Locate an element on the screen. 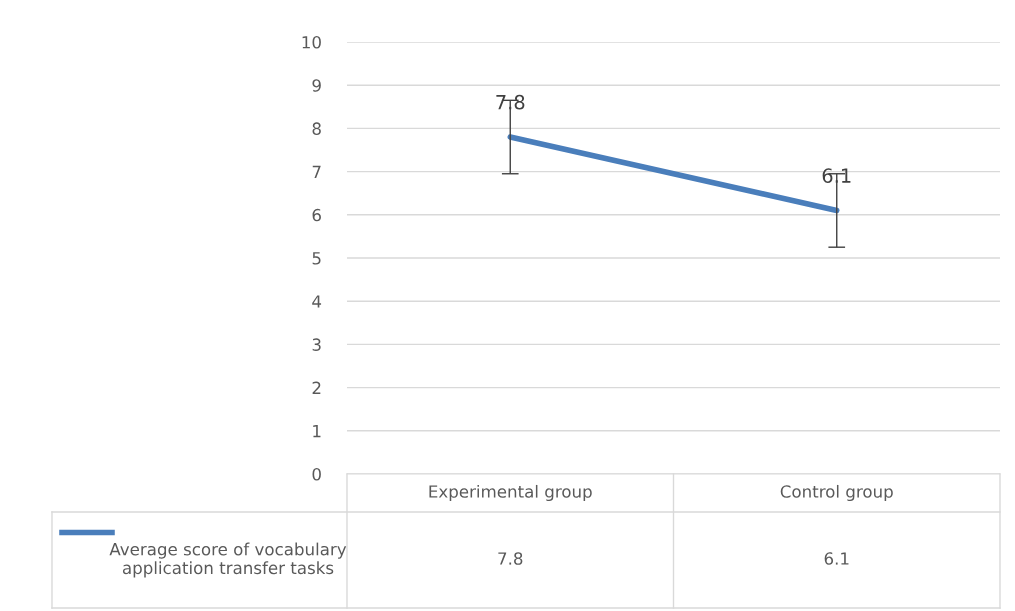 The width and height of the screenshot is (1015, 611). y-tick-label: 3 is located at coordinates (316, 344).